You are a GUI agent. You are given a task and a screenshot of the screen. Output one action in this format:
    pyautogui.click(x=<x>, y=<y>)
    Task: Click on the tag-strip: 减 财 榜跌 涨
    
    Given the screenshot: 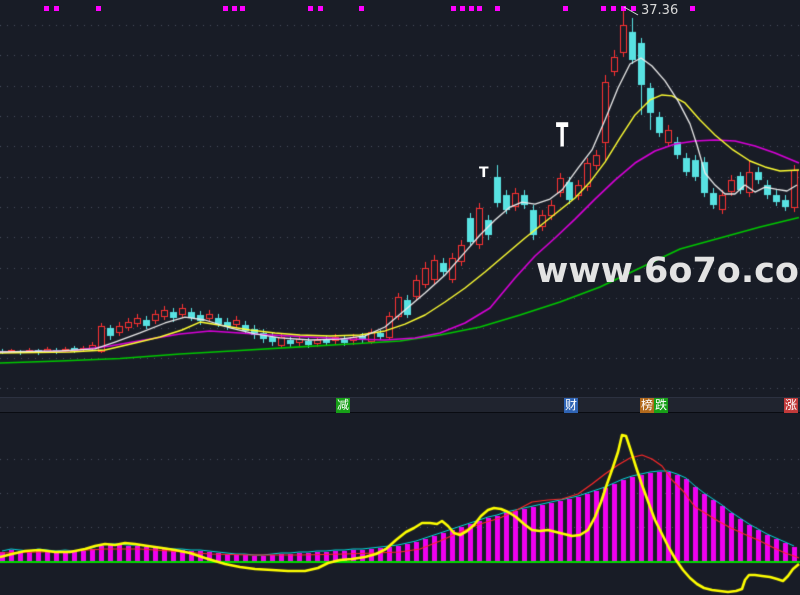 What is the action you would take?
    pyautogui.click(x=400, y=405)
    